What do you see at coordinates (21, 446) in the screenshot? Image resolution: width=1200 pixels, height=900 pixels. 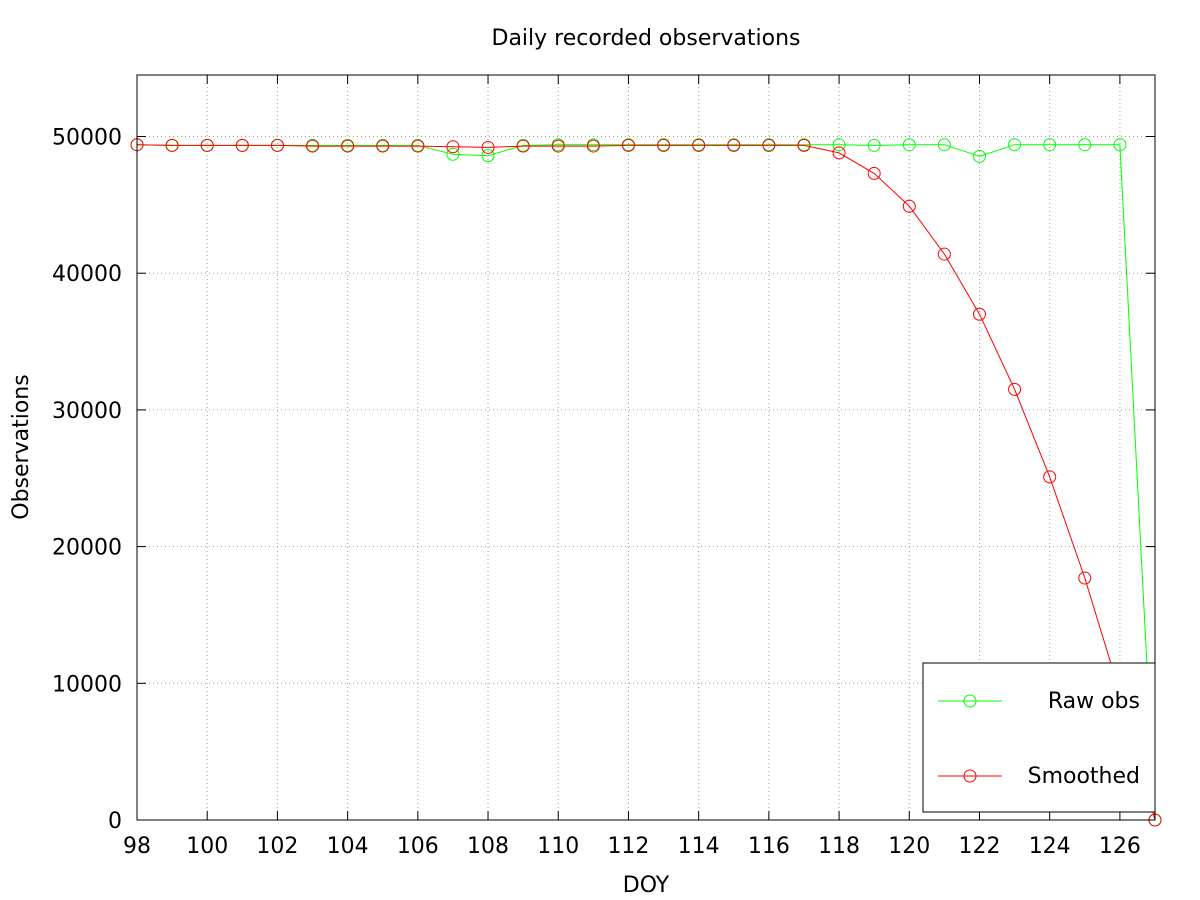 I see `y-axis-label: Observations` at bounding box center [21, 446].